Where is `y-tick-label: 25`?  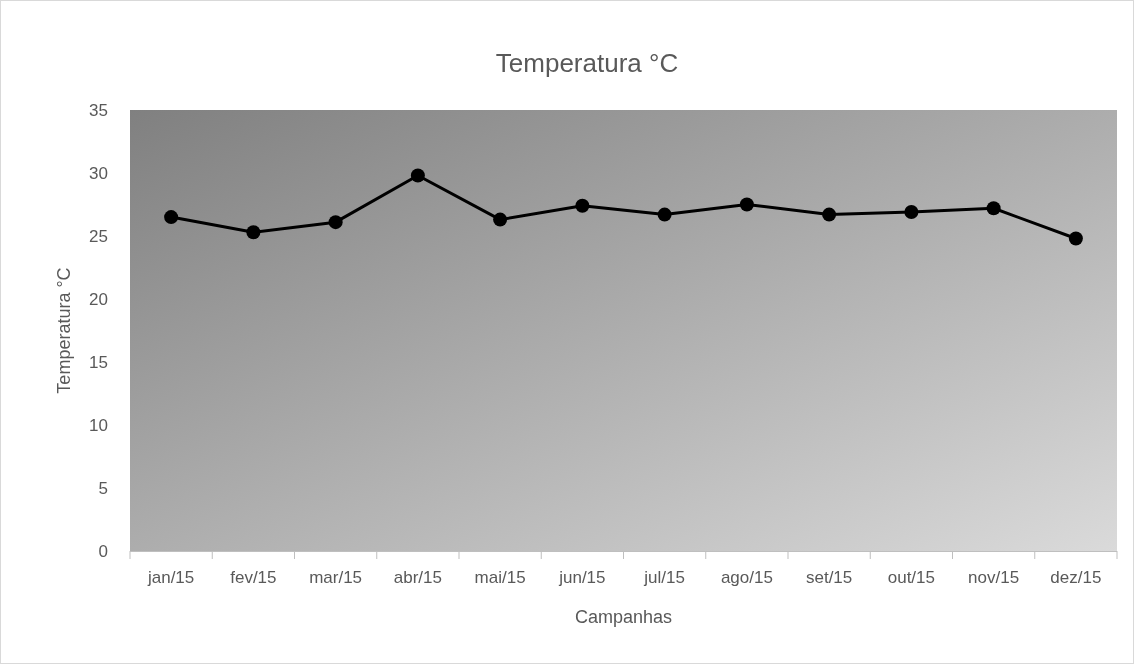
y-tick-label: 25 is located at coordinates (98, 236).